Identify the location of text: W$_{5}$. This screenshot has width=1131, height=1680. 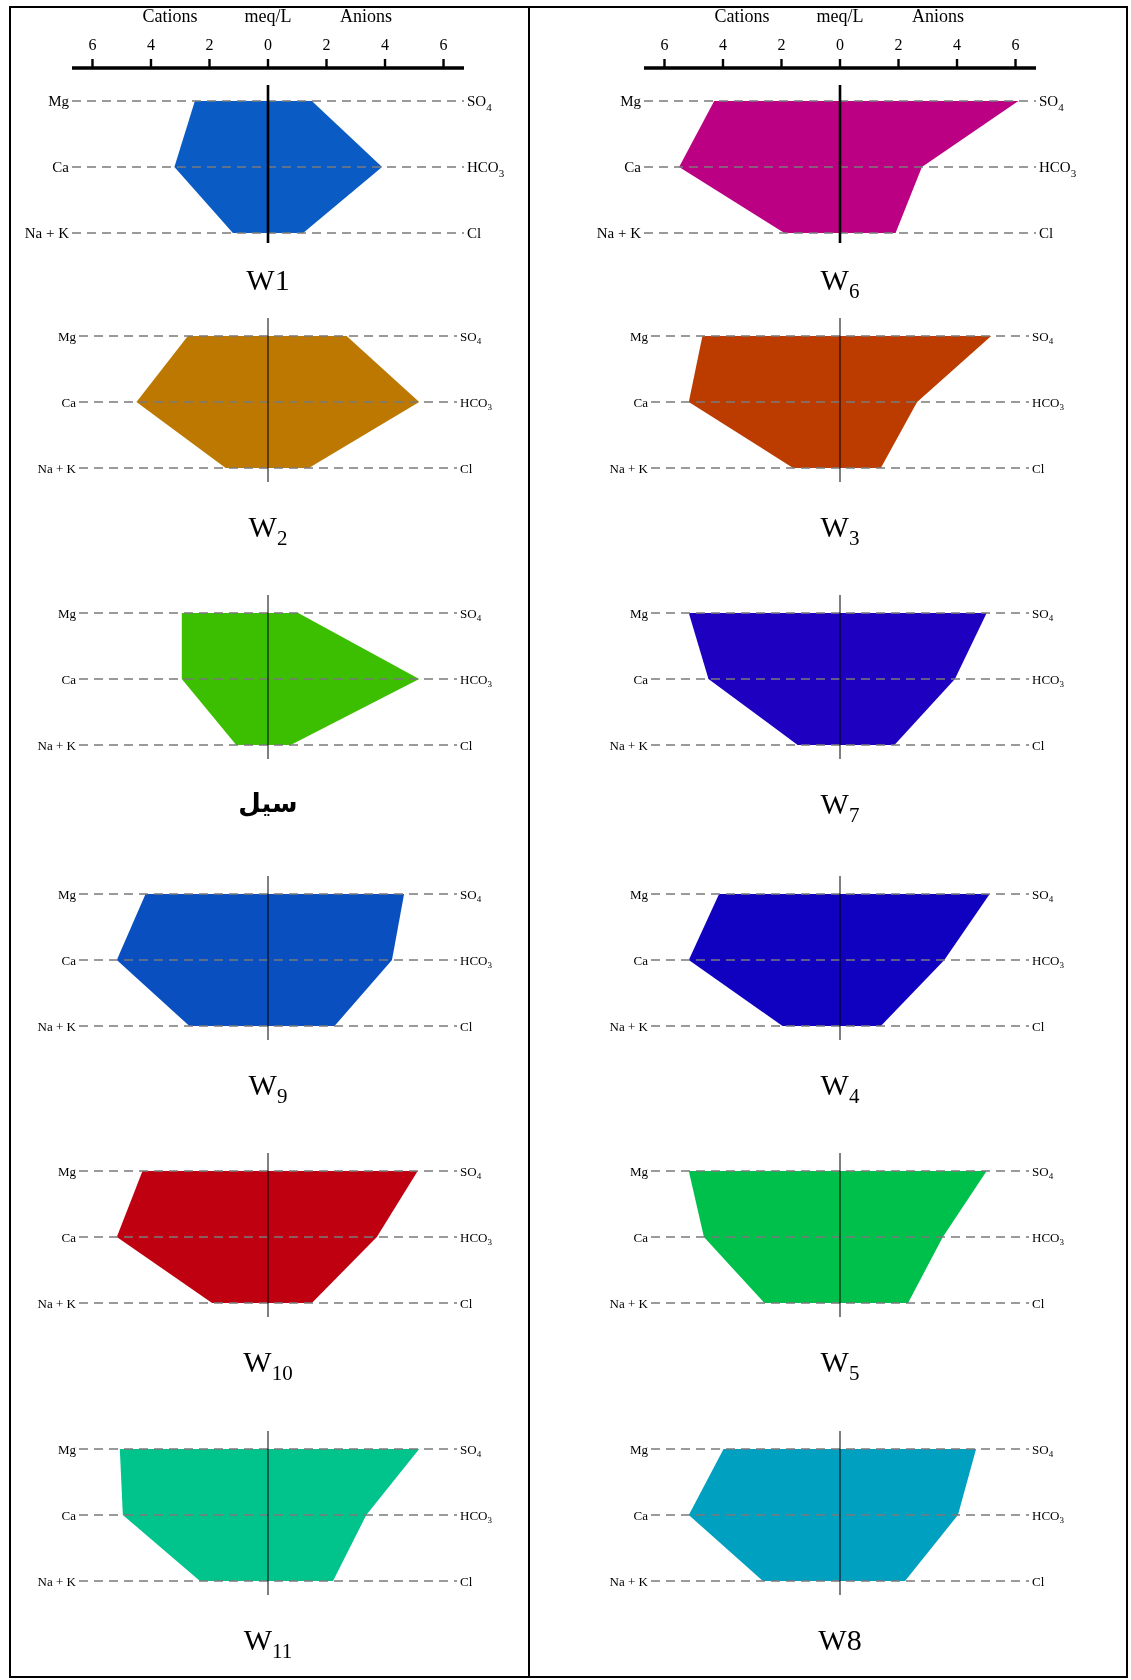
(840, 1364).